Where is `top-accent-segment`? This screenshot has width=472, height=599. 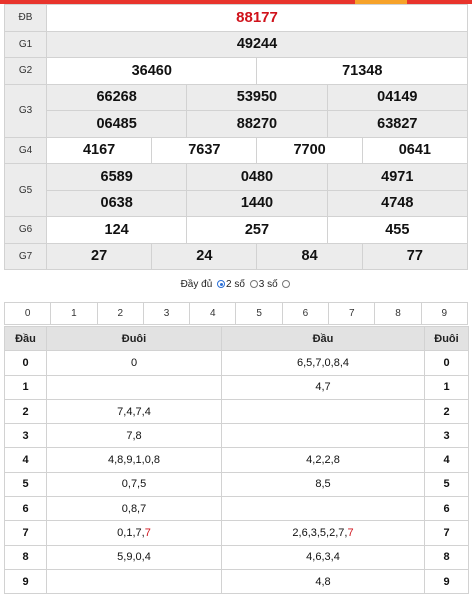
top-accent-segment is located at coordinates (381, 2).